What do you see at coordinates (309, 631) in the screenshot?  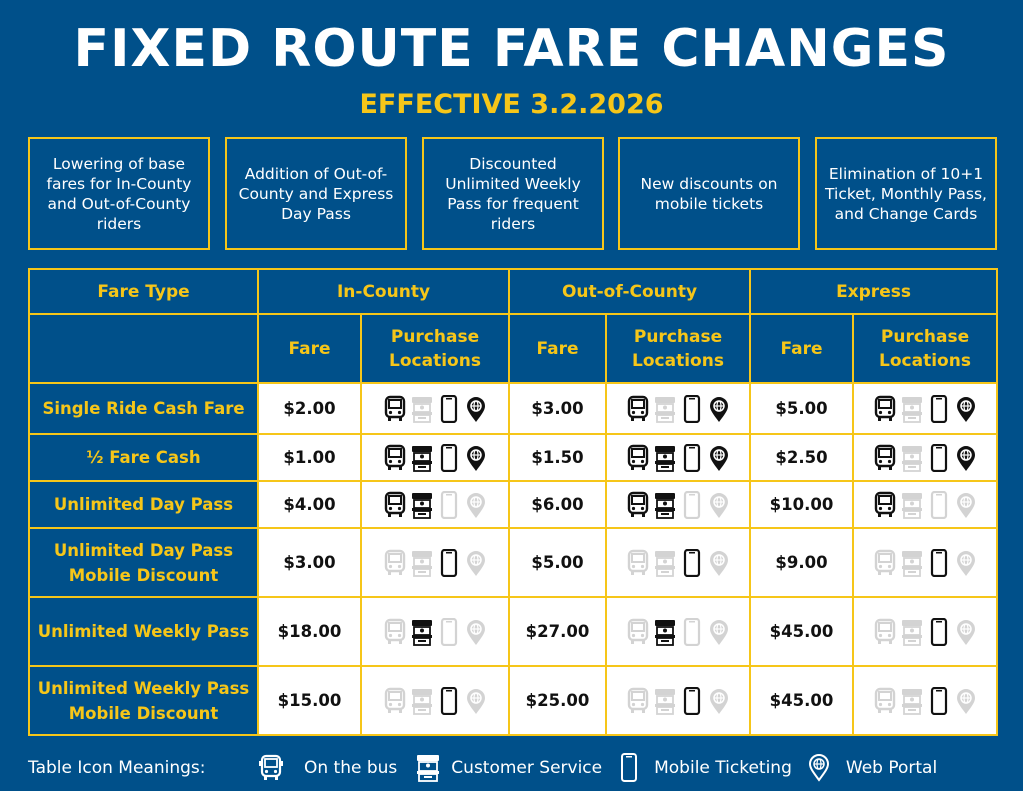 I see `fare-cell: $18.00` at bounding box center [309, 631].